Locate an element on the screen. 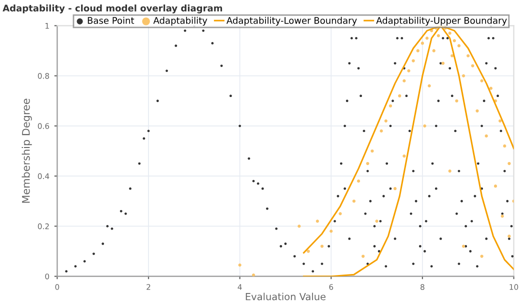 This screenshot has height=302, width=520. chart-title: Adaptability - cloud model overlay diagram is located at coordinates (112, 9).